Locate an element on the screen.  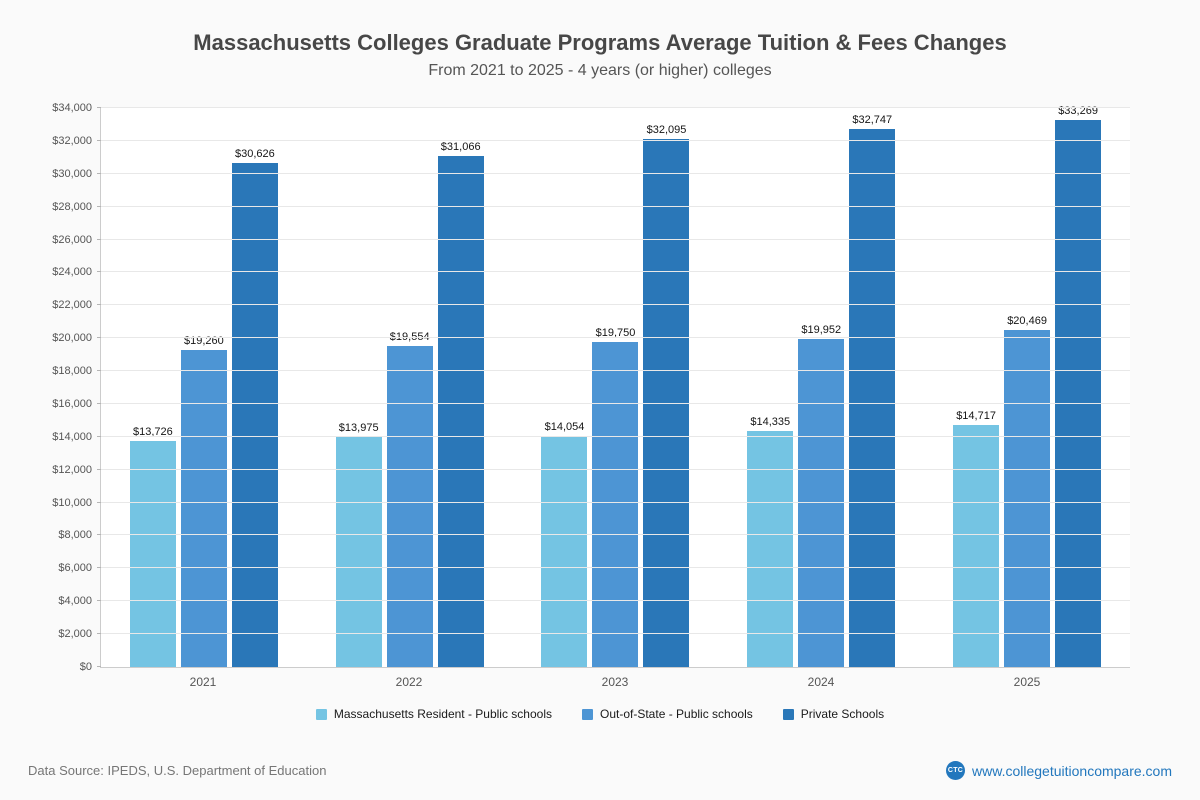
bar-wrapper: $32,095 is located at coordinates (666, 387).